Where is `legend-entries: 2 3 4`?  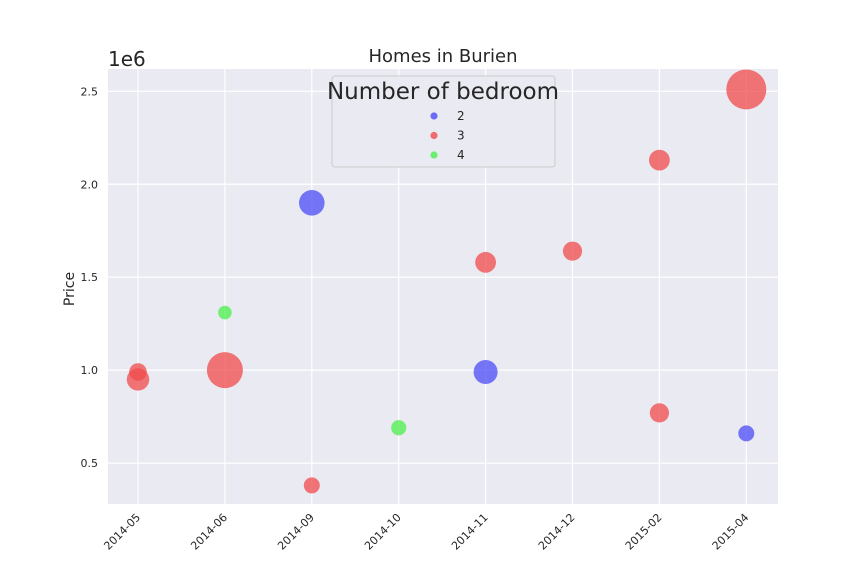
legend-entries: 2 3 4 is located at coordinates (447, 135).